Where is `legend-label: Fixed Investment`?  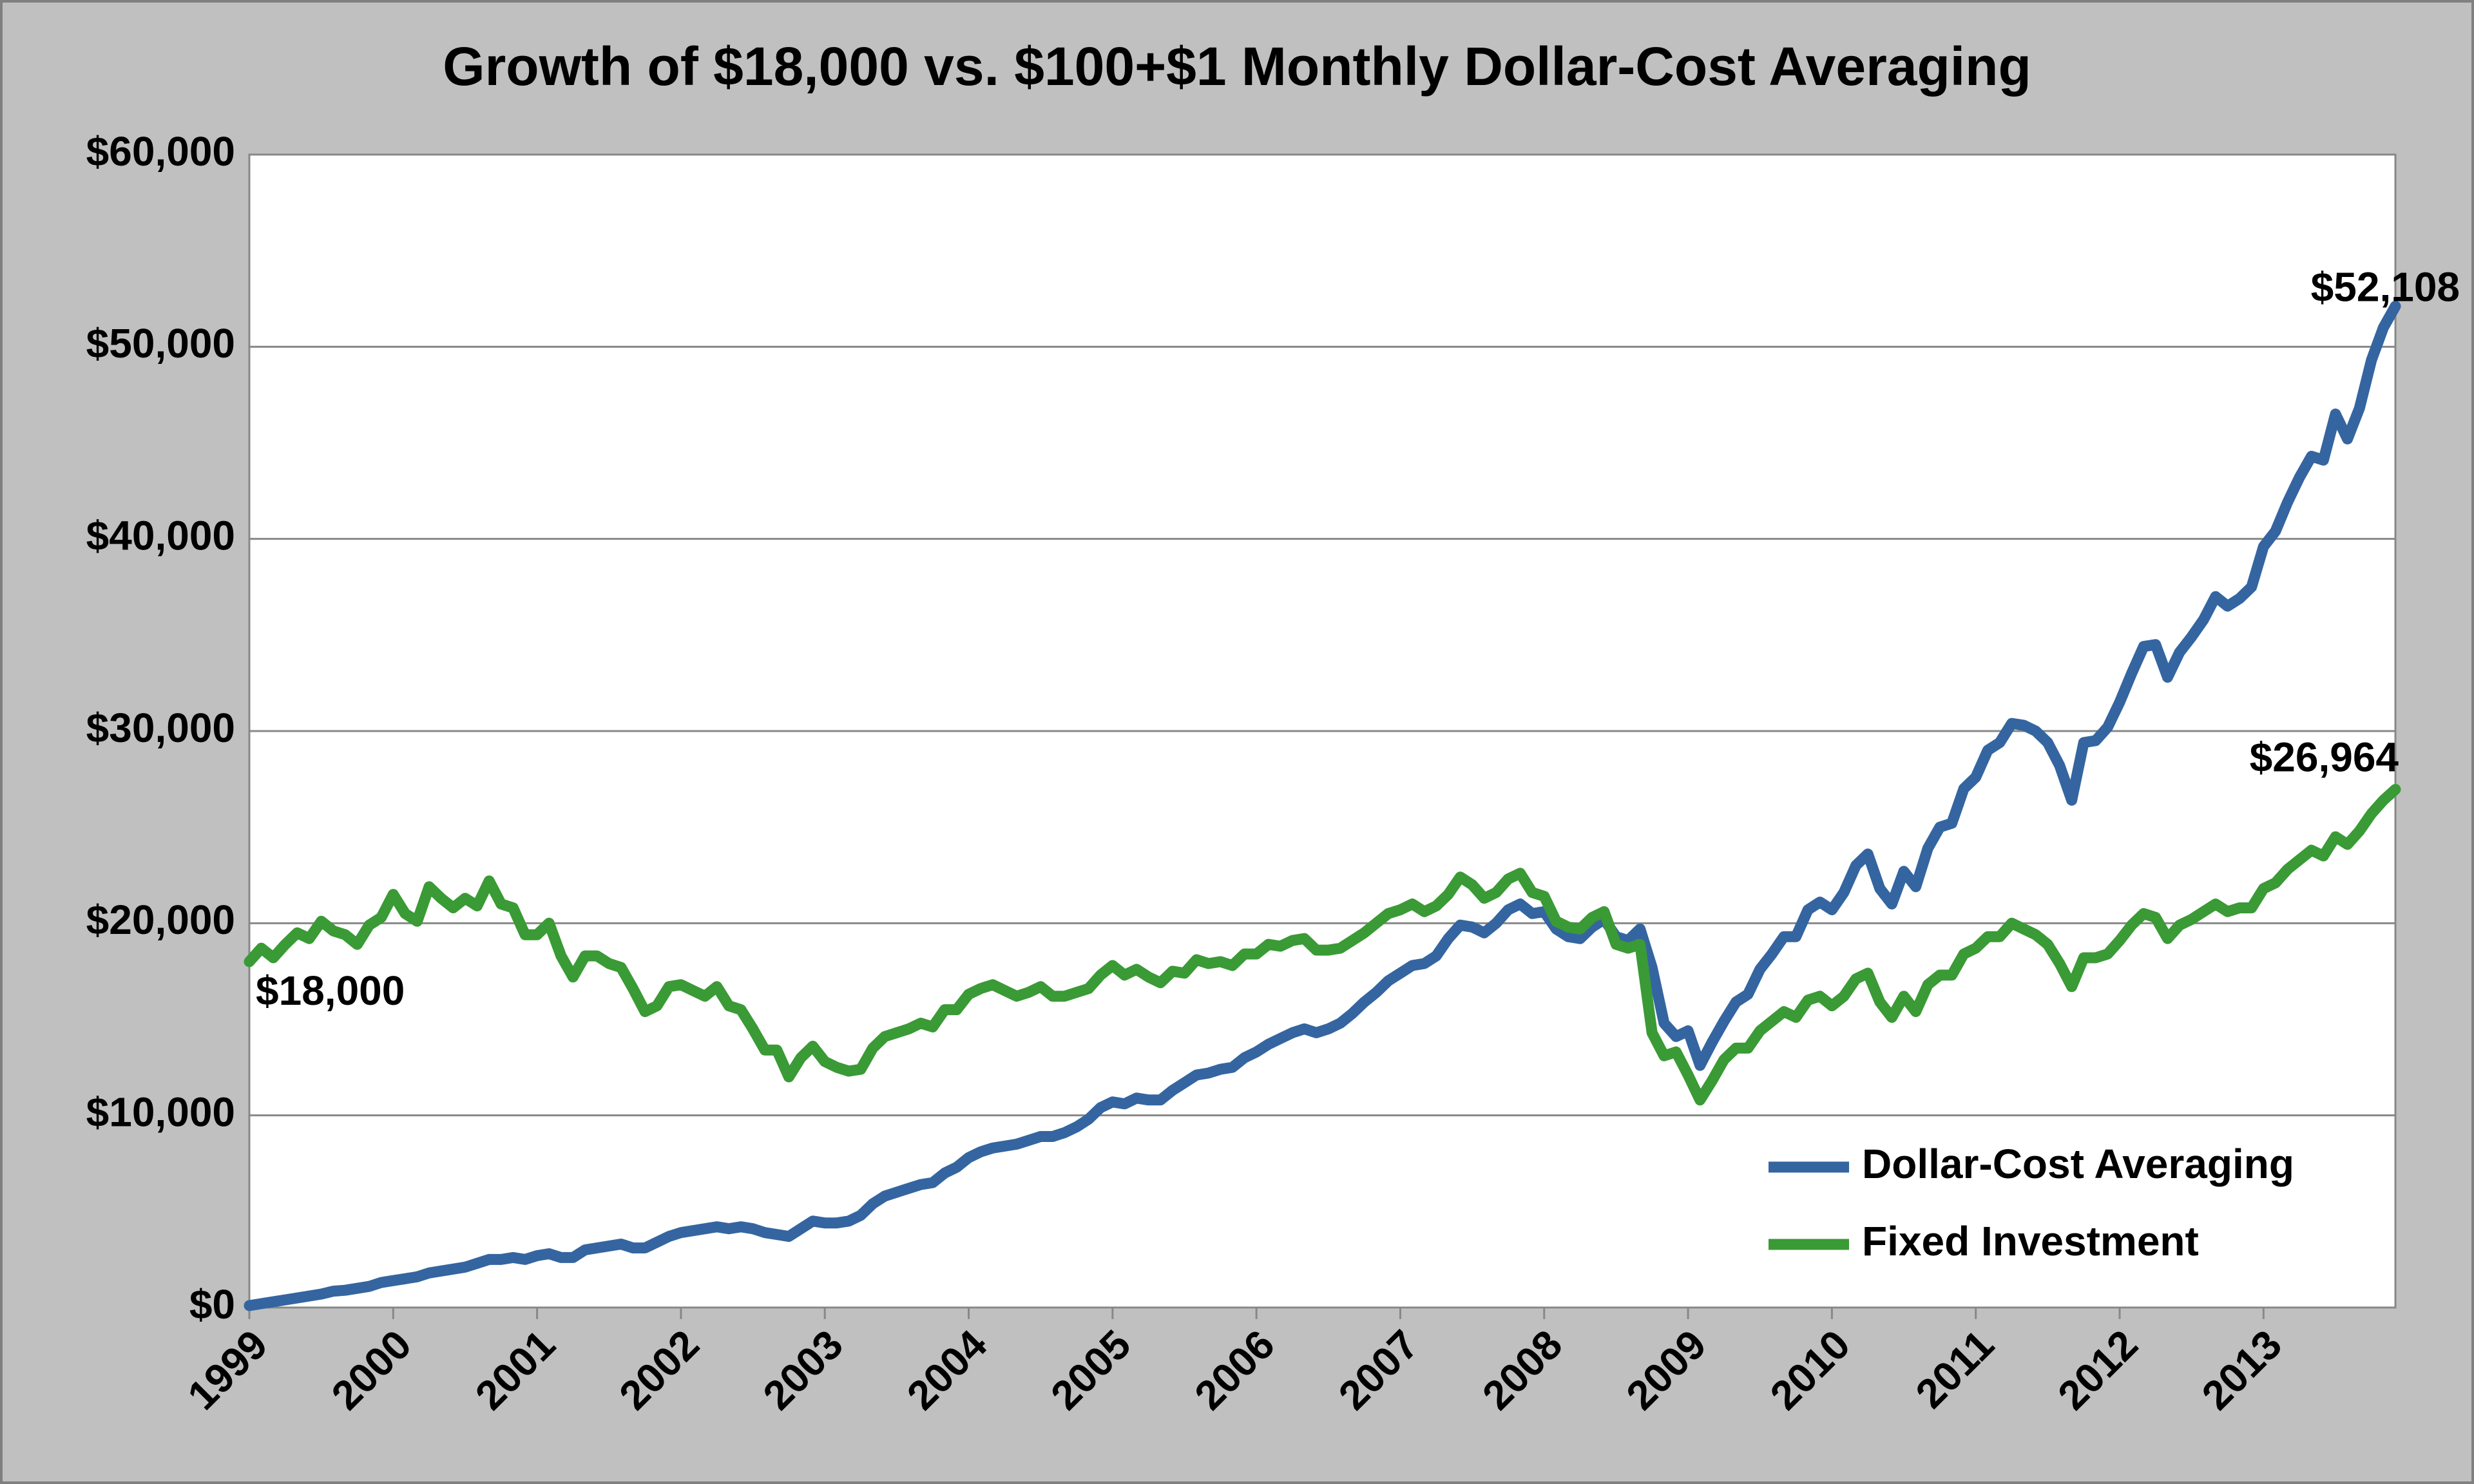 legend-label: Fixed Investment is located at coordinates (2030, 1241).